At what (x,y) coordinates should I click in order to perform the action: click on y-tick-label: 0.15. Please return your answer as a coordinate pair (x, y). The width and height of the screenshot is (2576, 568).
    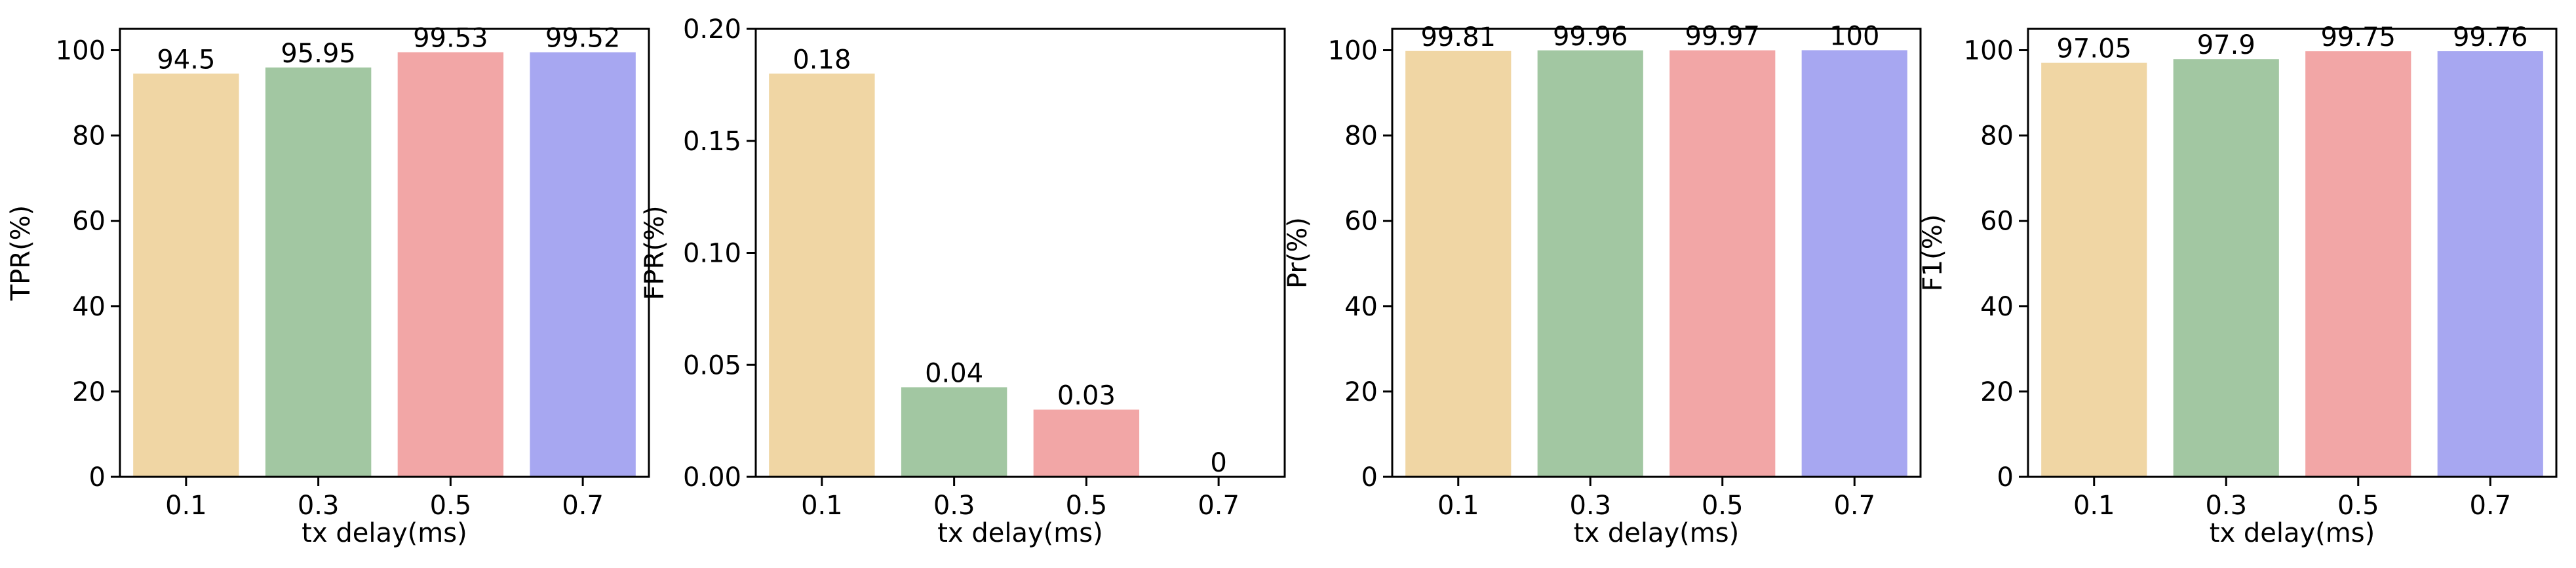
    Looking at the image, I should click on (712, 142).